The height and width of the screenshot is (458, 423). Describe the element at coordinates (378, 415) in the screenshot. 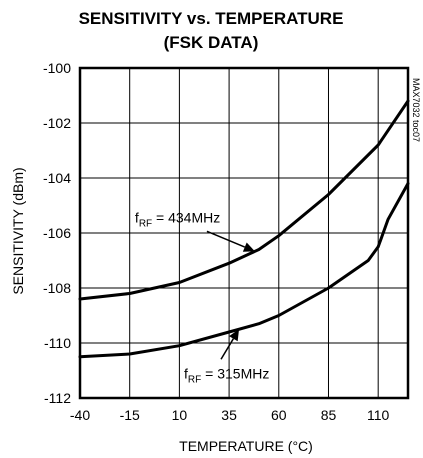

I see `x-tick-label: 110` at that location.